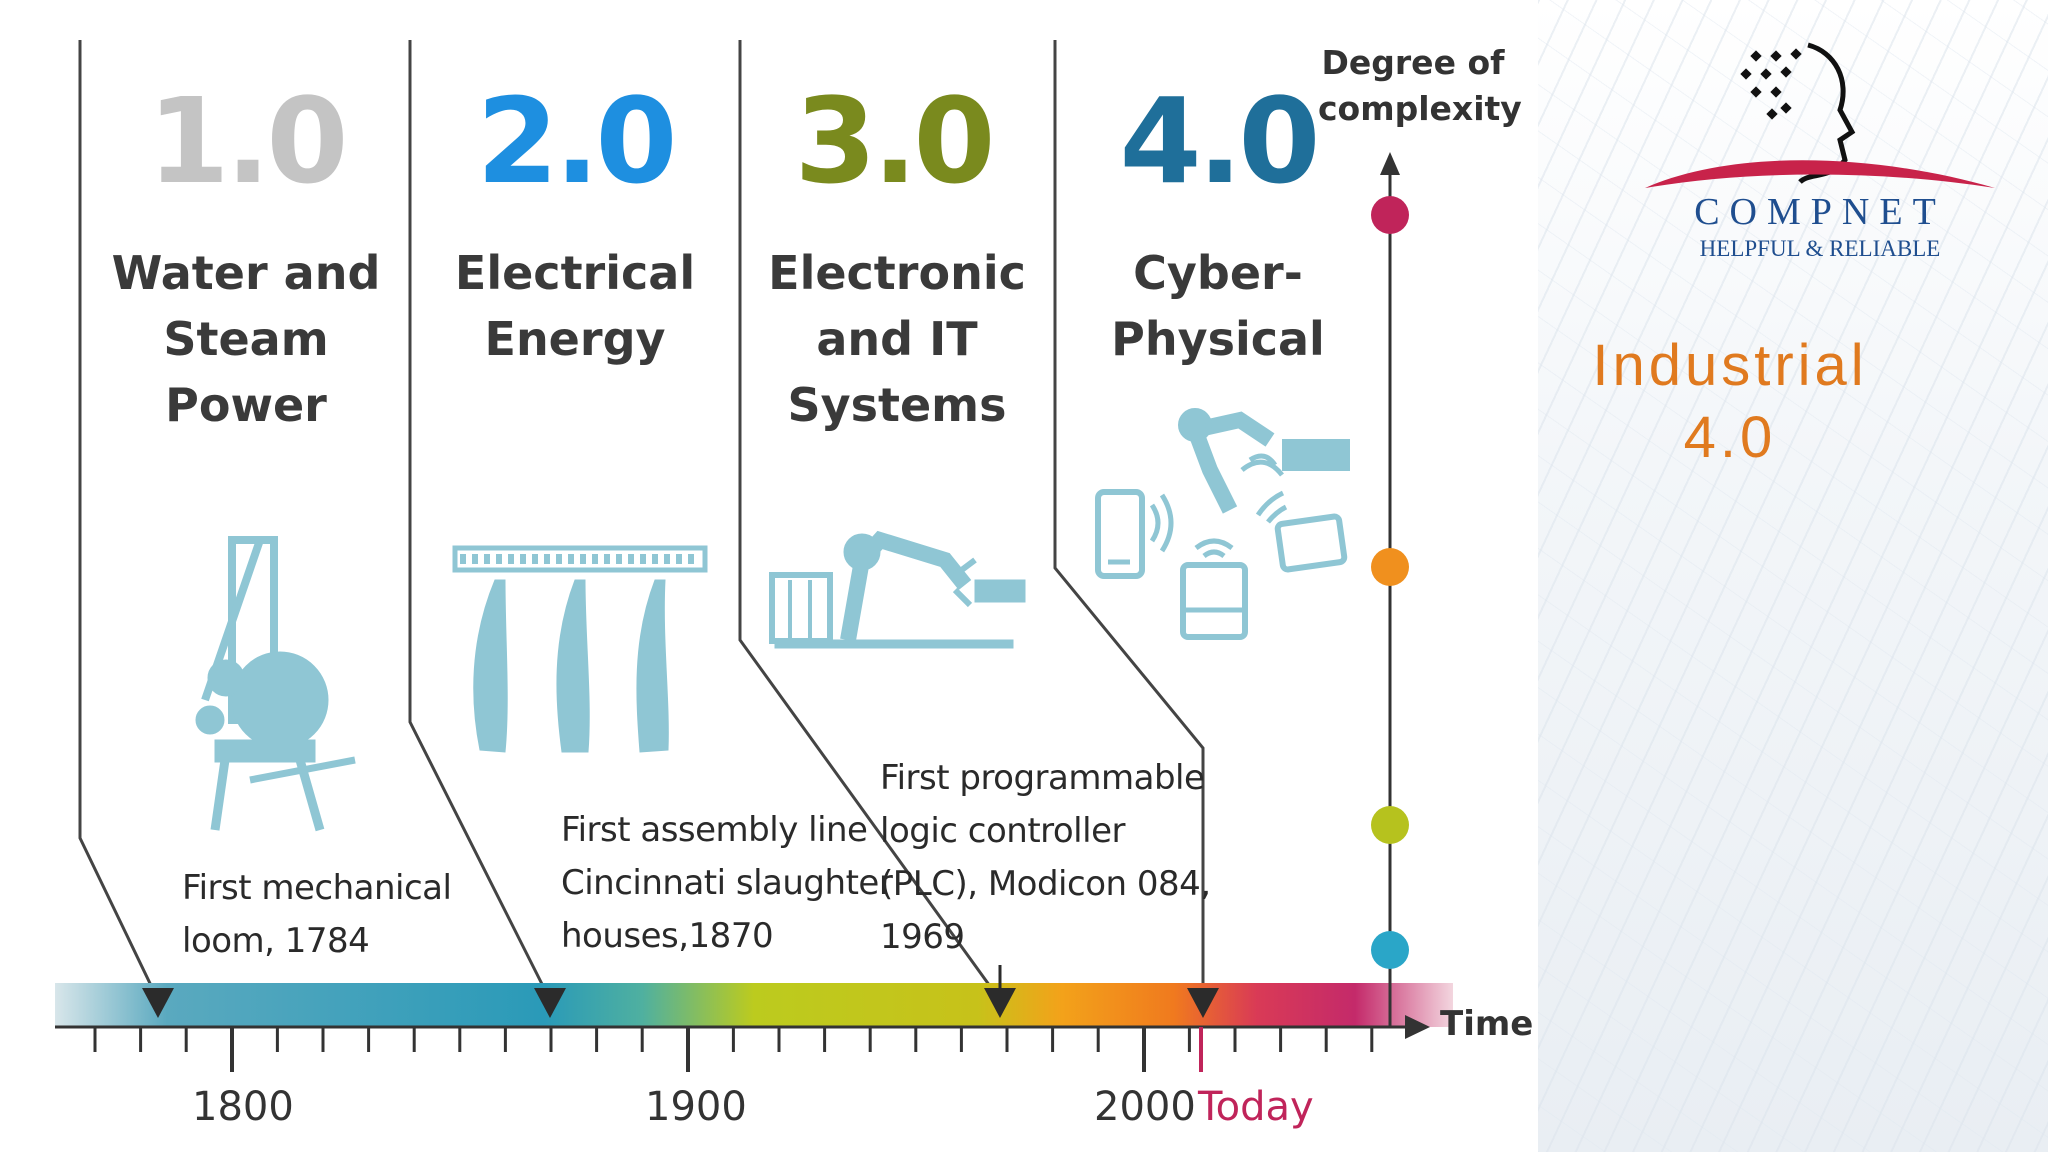 This screenshot has height=1152, width=2048. I want to click on event-line: 1969, so click(922, 937).